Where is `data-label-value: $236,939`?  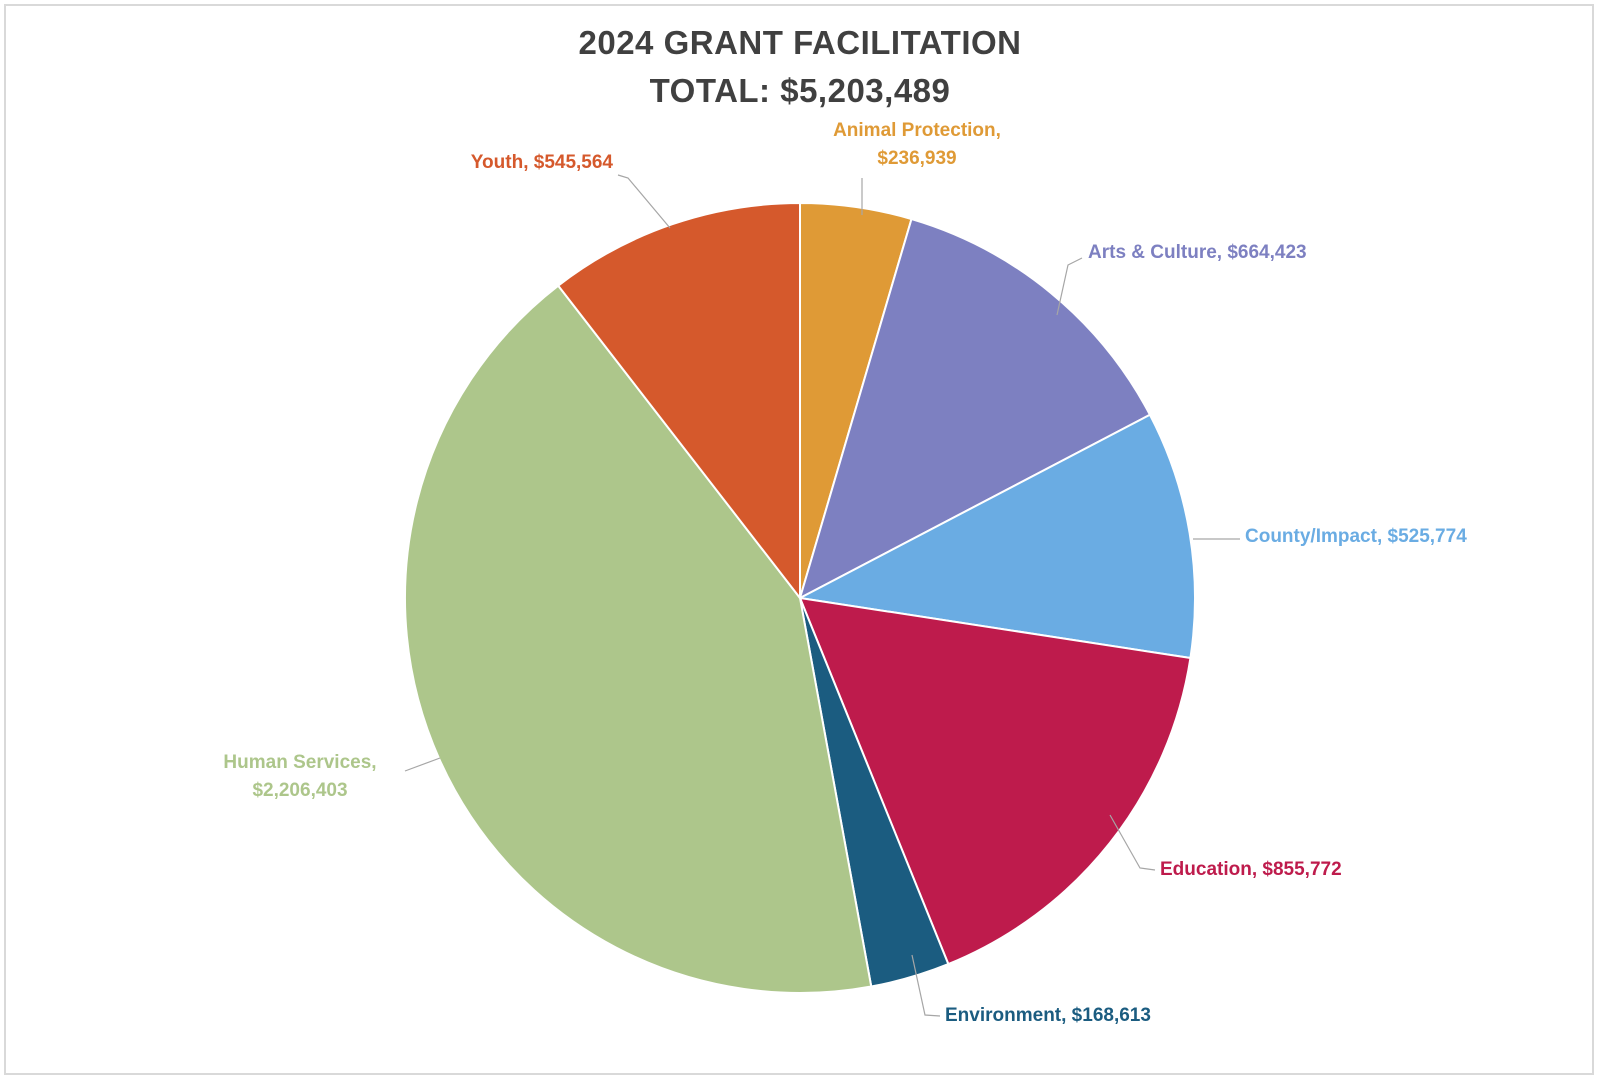 data-label-value: $236,939 is located at coordinates (916, 158).